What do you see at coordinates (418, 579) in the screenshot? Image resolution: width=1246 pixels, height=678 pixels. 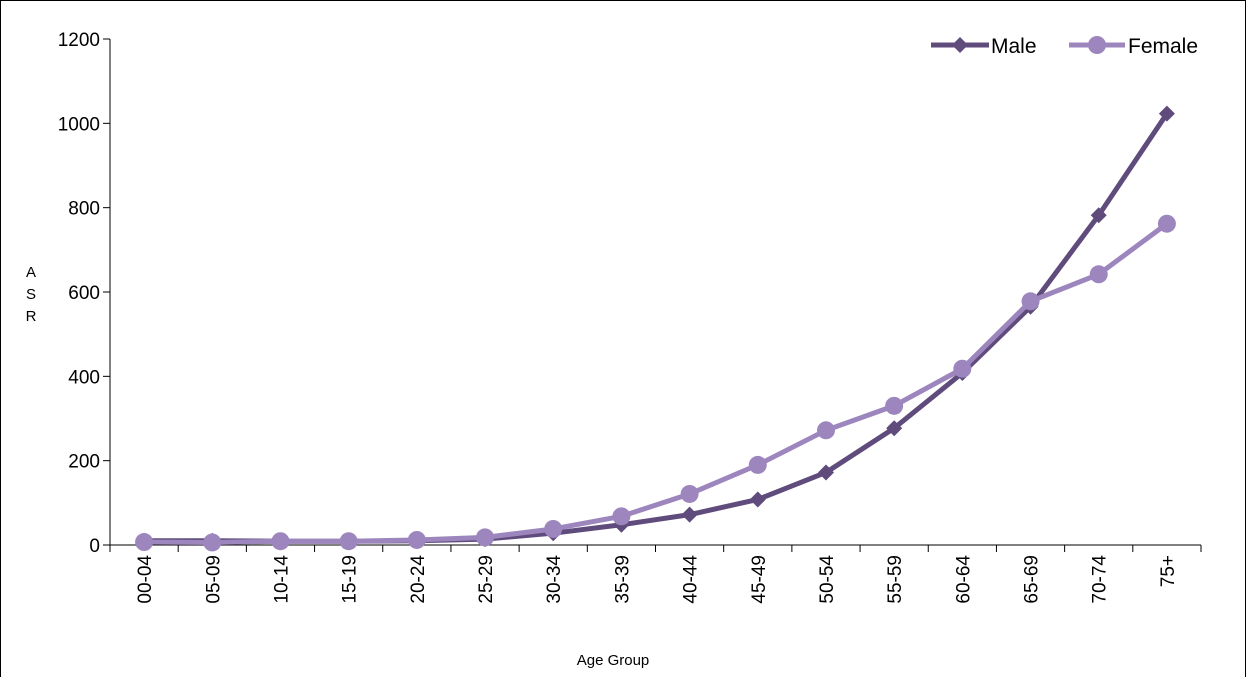 I see `x-tick-label: 20-24` at bounding box center [418, 579].